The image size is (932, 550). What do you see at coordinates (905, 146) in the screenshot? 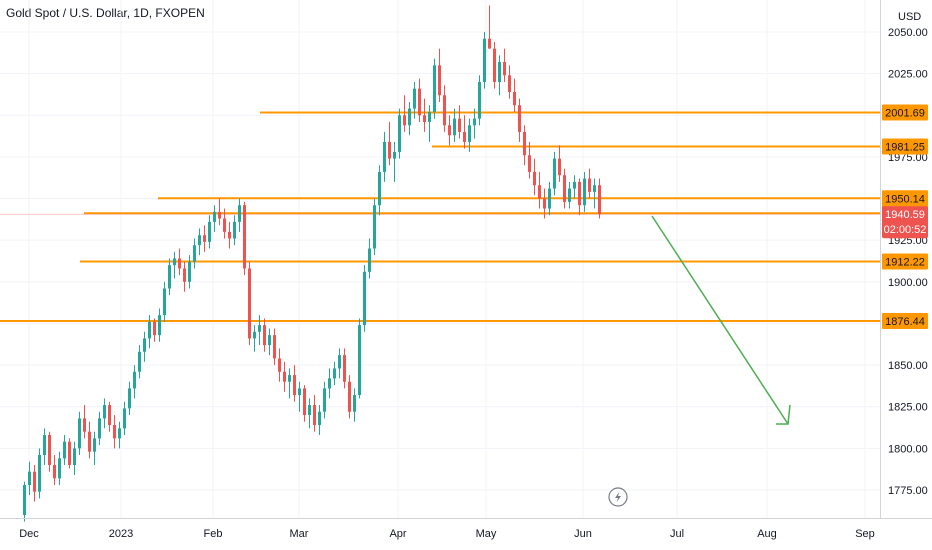
I see `level-price-label: 1981.25` at bounding box center [905, 146].